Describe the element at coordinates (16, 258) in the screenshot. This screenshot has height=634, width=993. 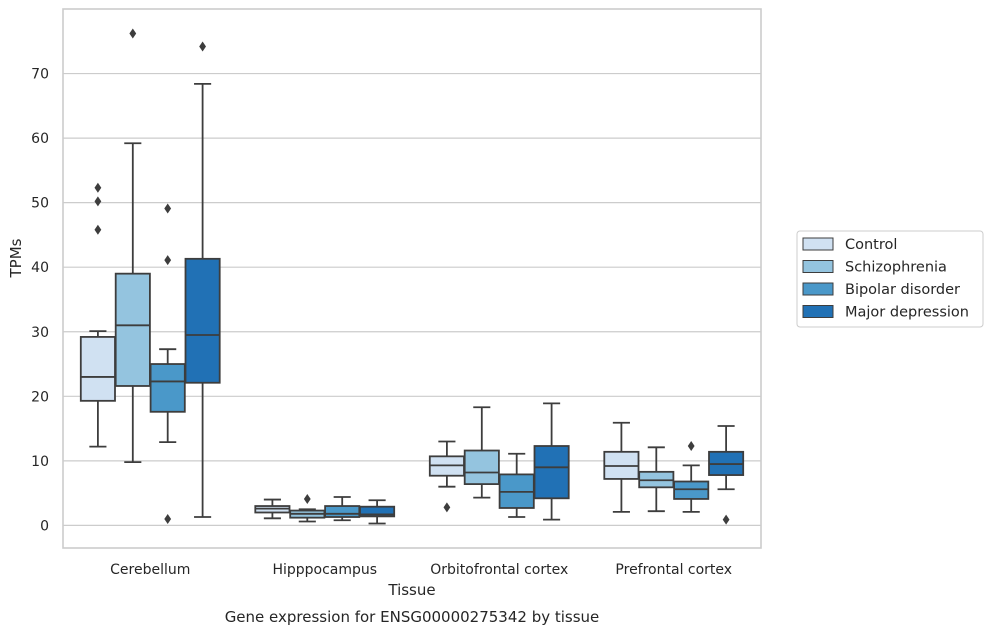
I see `y-axis-label: TPMs` at that location.